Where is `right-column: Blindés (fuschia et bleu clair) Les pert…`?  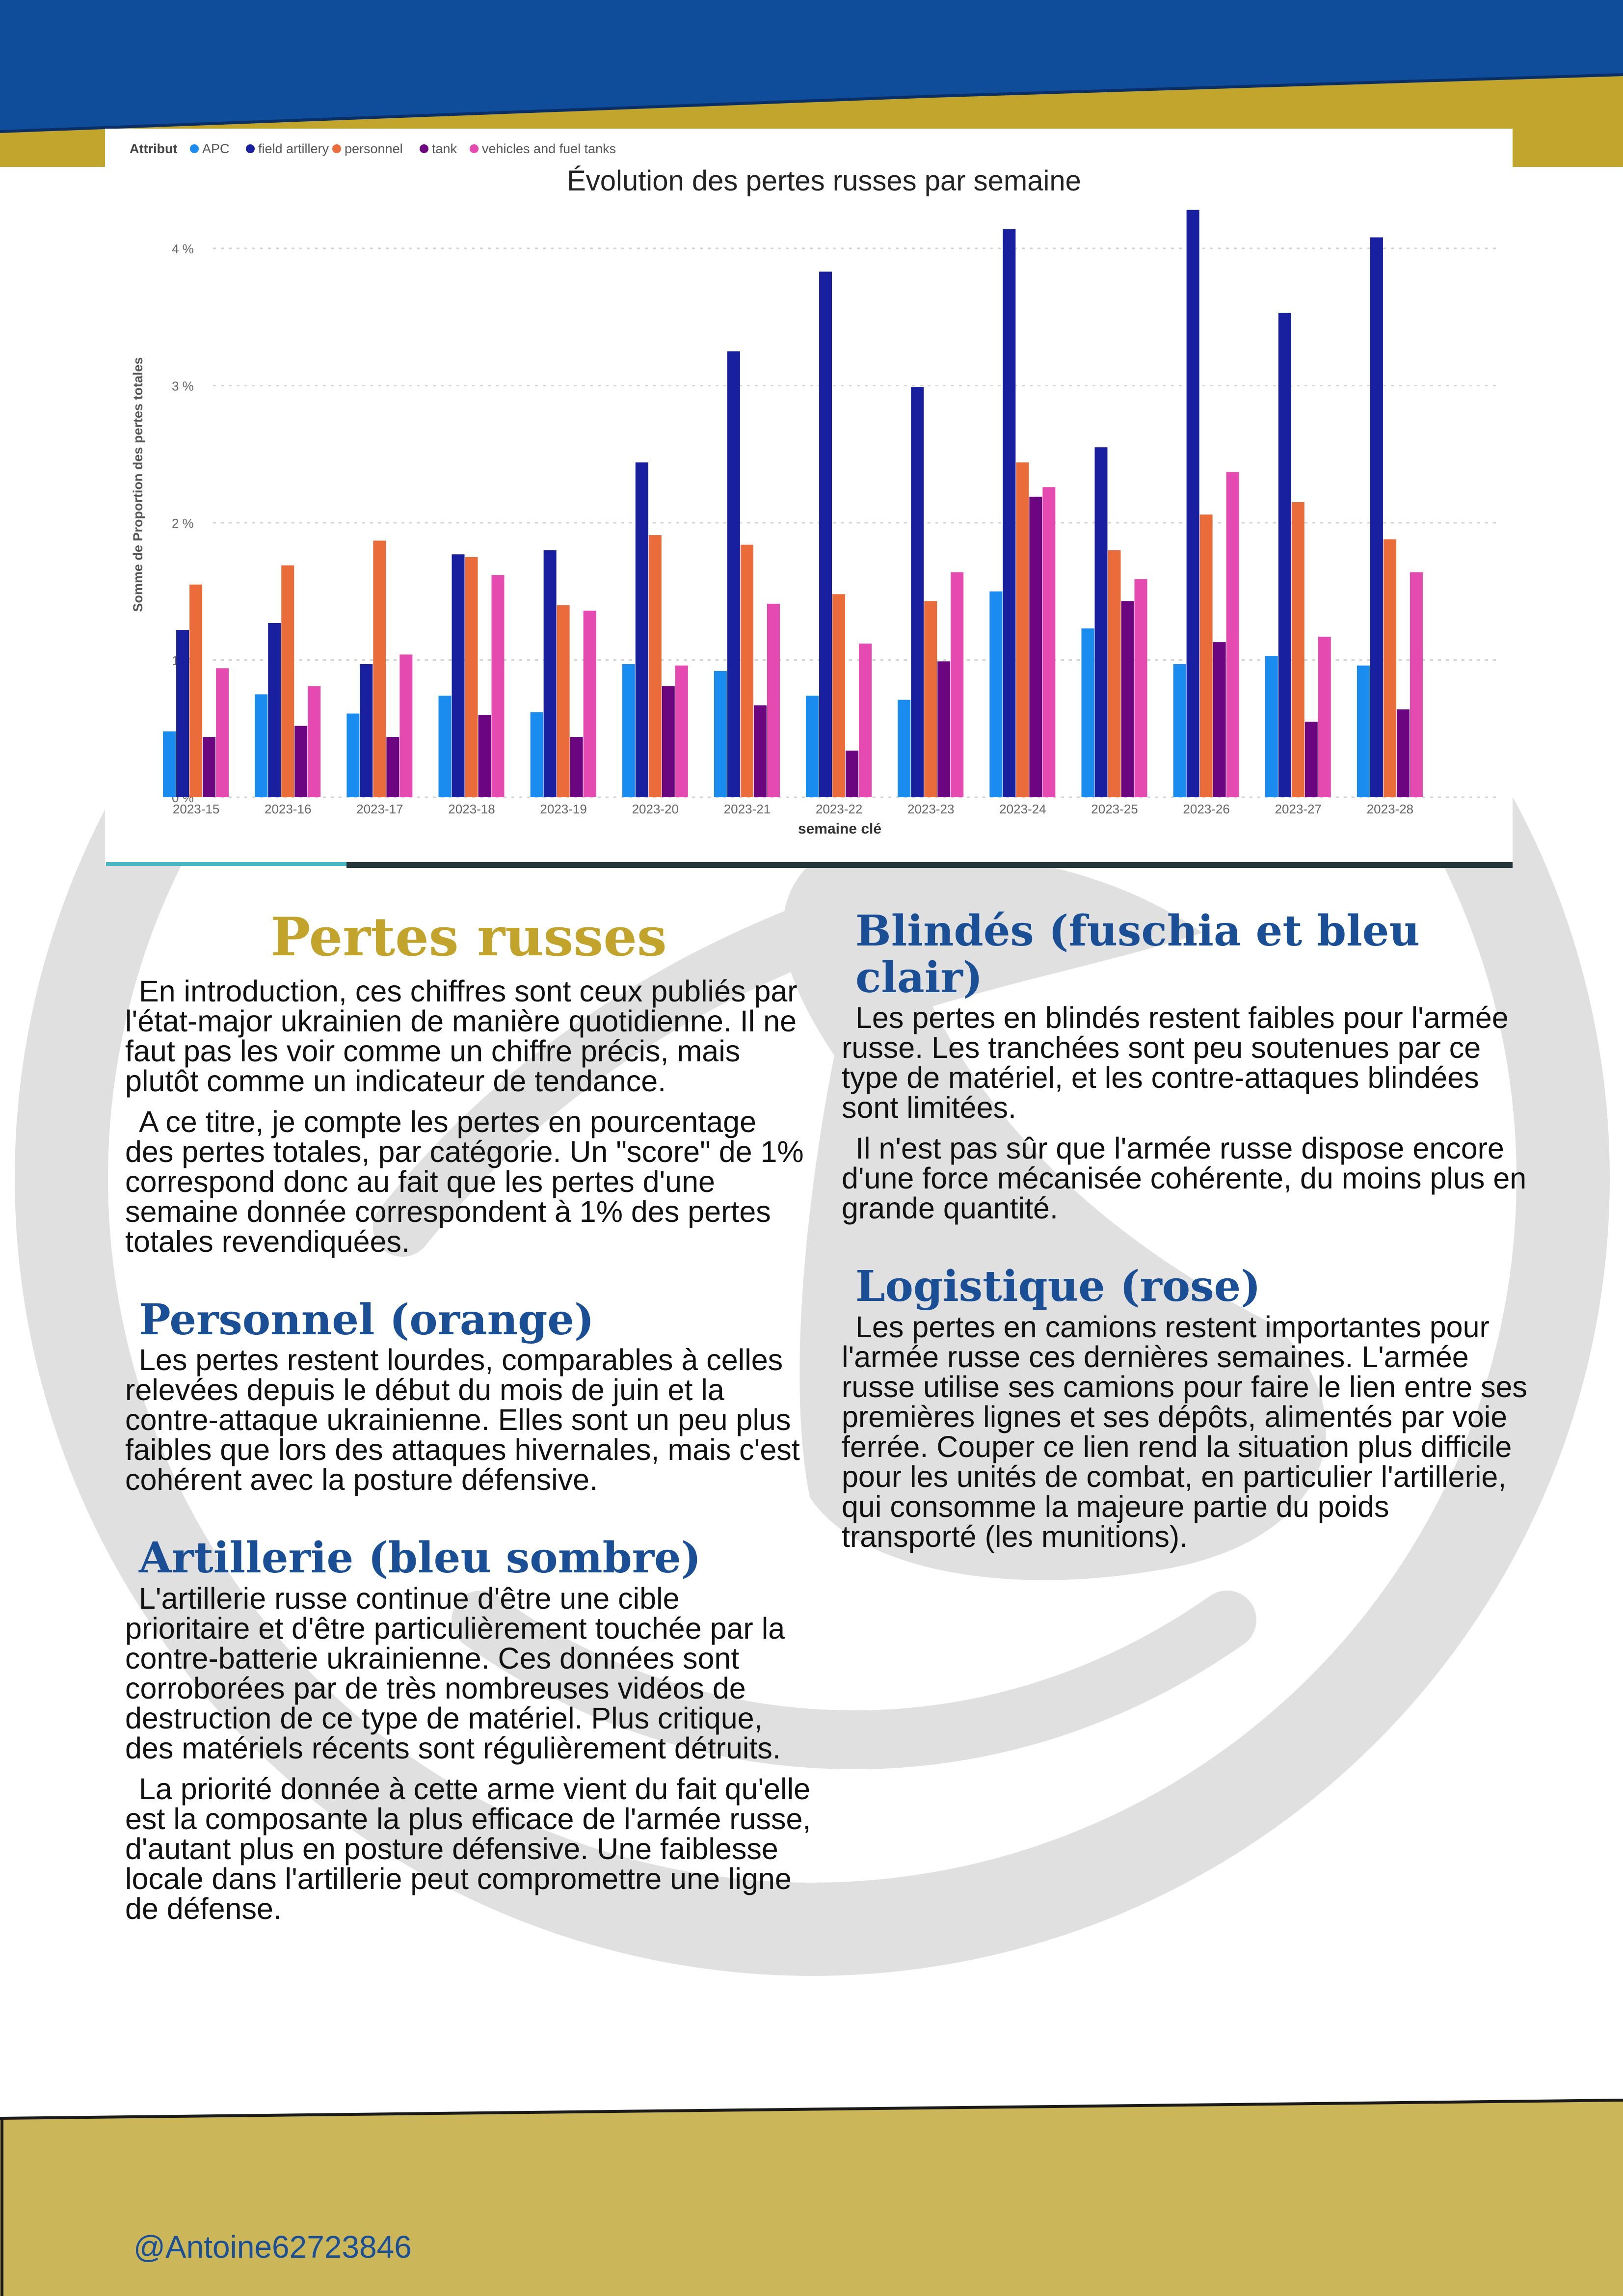 right-column: Blindés (fuschia et bleu clair) Les pert… is located at coordinates (1185, 1235).